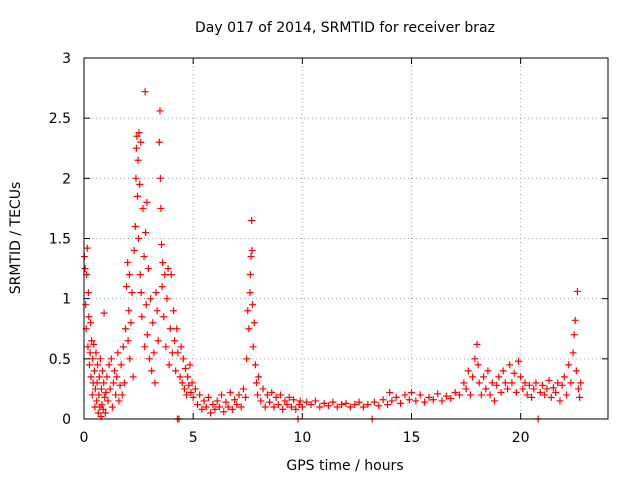 This screenshot has height=480, width=640. I want to click on y-tick-labels: 0 0.5 1 1.5 2 2.5 3, so click(60, 239).